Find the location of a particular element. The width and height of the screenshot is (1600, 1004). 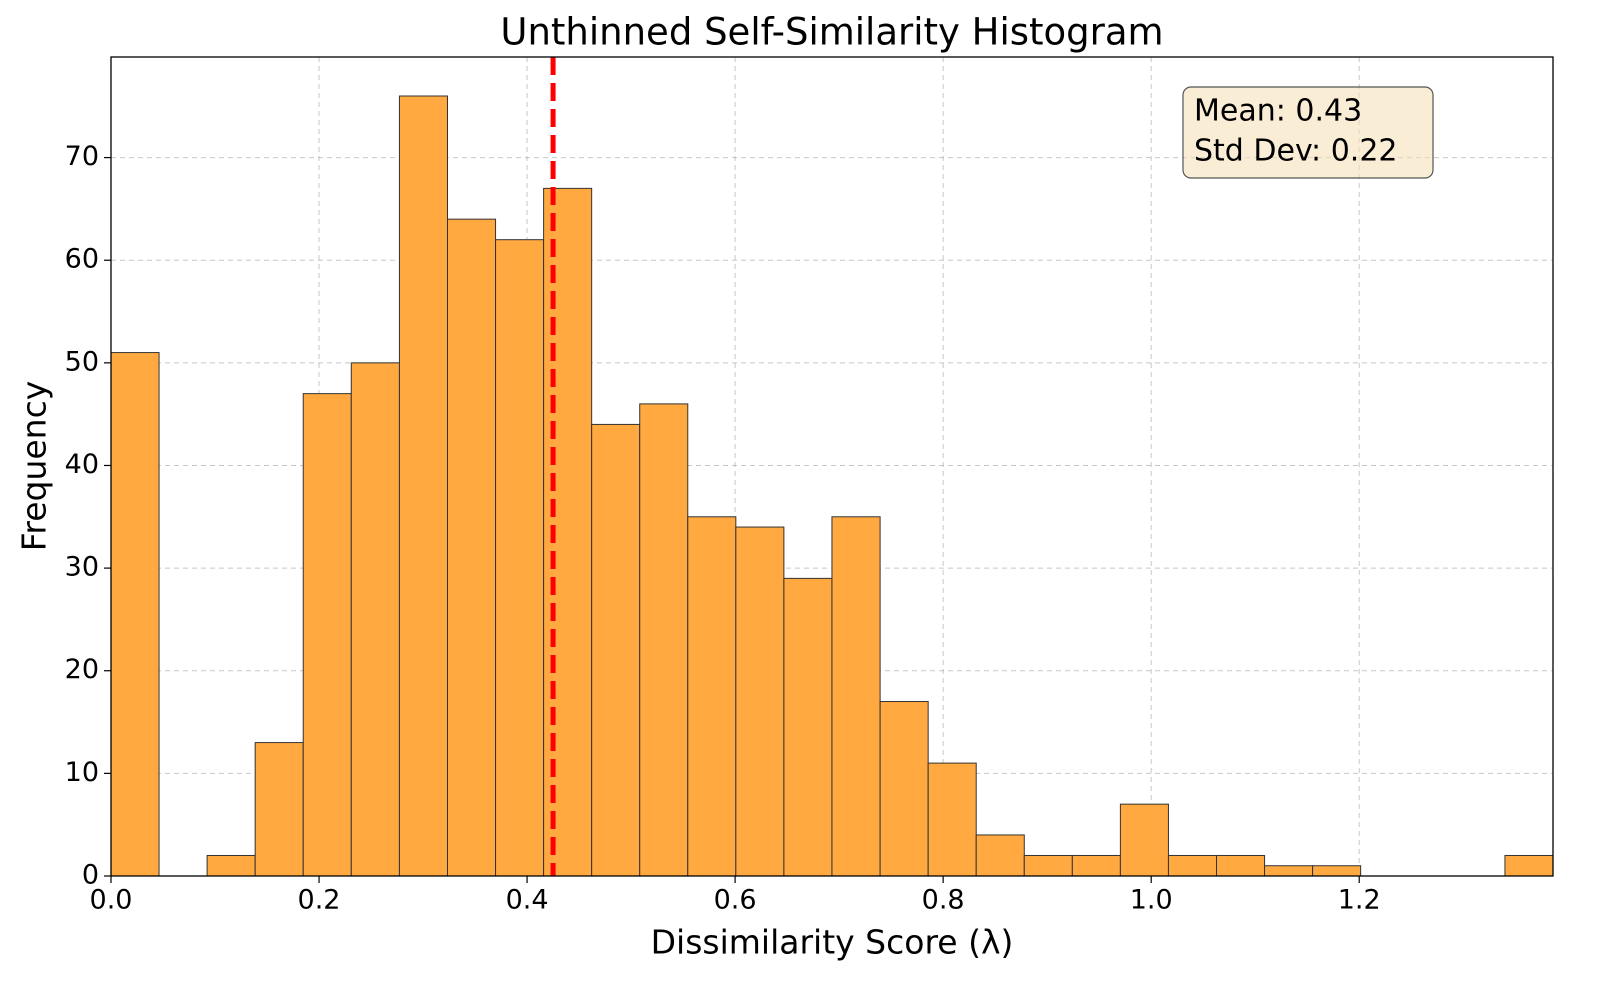

x-tick-label: 0.0 is located at coordinates (111, 900).